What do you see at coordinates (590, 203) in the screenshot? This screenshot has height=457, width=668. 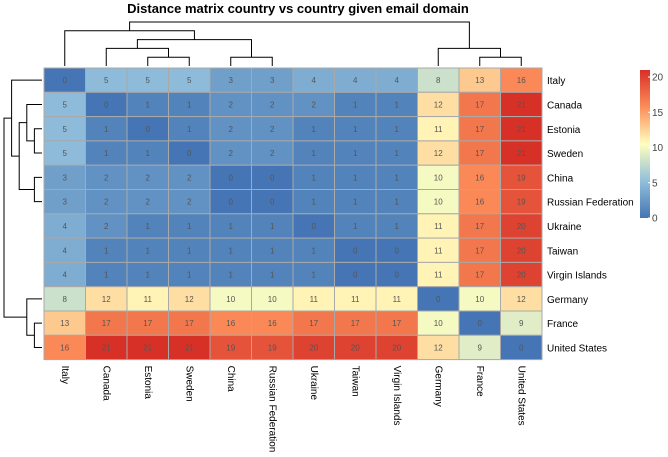 I see `row-label-russian-federation: Russian Federation` at bounding box center [590, 203].